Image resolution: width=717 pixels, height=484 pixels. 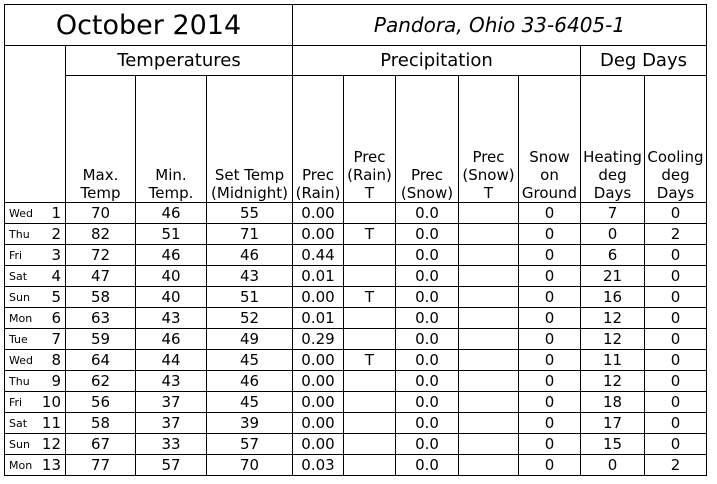 What do you see at coordinates (612, 423) in the screenshot?
I see `cell-heat: 17` at bounding box center [612, 423].